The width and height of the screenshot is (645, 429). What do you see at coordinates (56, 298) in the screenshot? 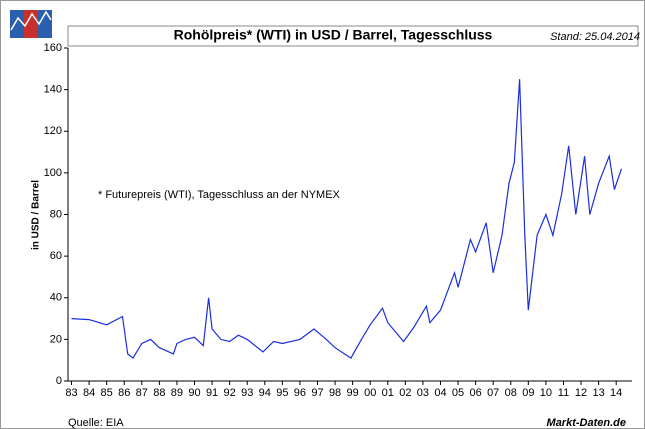
I see `y-tick-label: 40` at bounding box center [56, 298].